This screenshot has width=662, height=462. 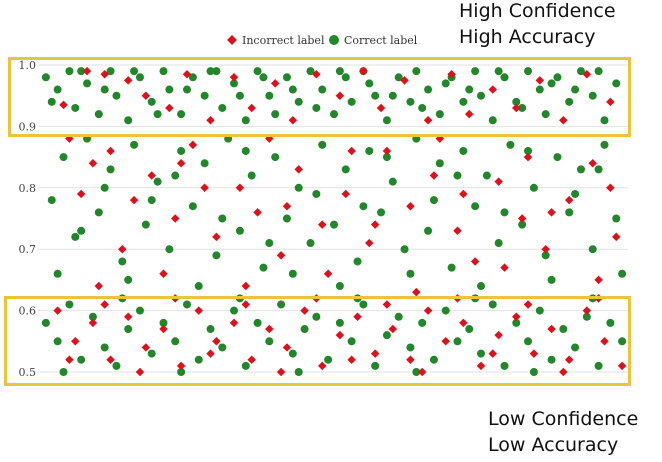 I want to click on legend-diamond-icon, so click(x=232, y=40).